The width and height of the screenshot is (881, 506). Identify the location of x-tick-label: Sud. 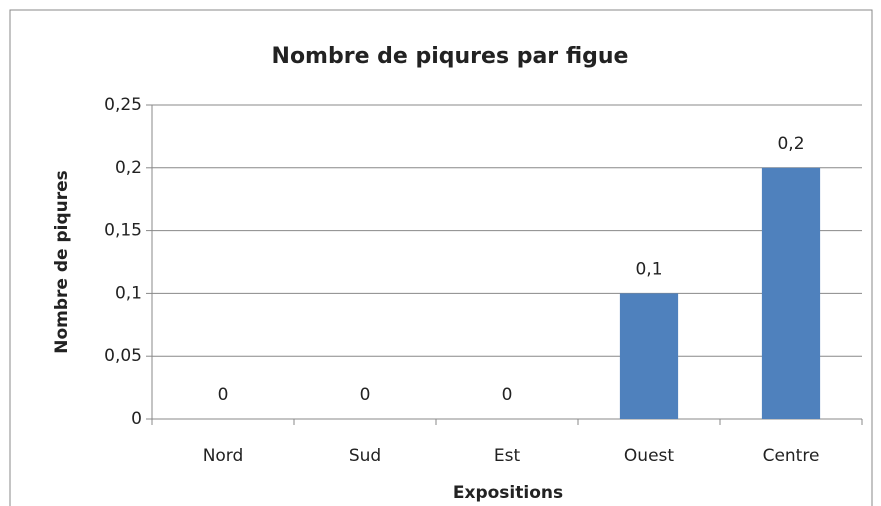
(365, 456).